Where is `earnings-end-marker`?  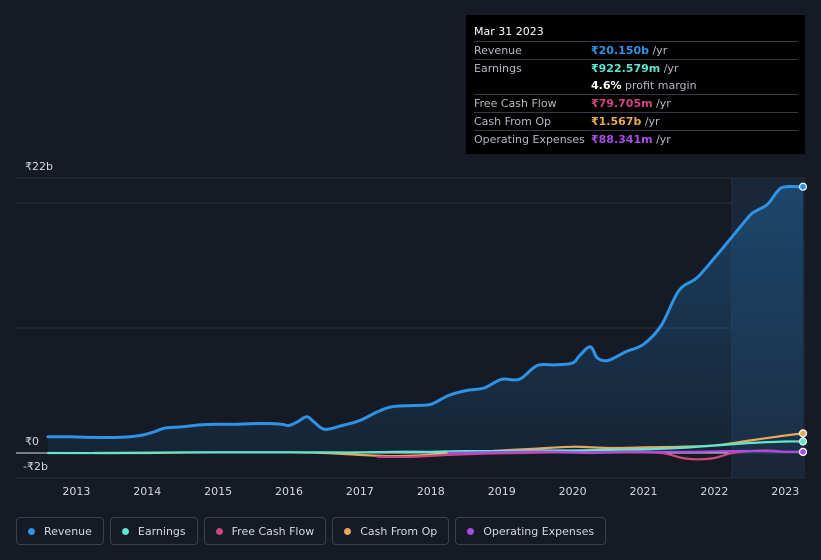 earnings-end-marker is located at coordinates (803, 441).